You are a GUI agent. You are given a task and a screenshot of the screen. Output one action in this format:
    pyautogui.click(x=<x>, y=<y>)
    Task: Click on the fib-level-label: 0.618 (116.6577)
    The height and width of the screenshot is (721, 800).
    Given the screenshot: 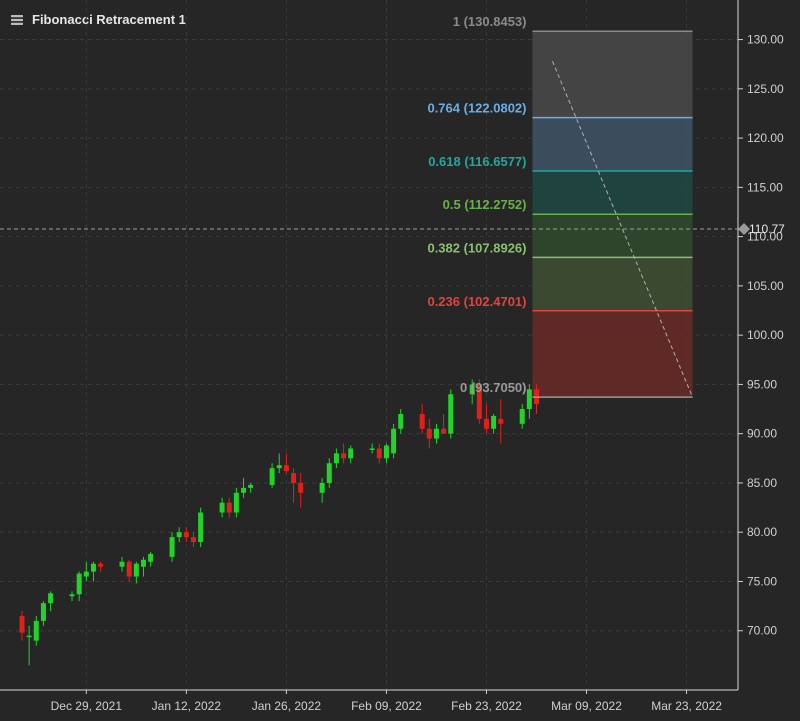 What is the action you would take?
    pyautogui.click(x=477, y=161)
    